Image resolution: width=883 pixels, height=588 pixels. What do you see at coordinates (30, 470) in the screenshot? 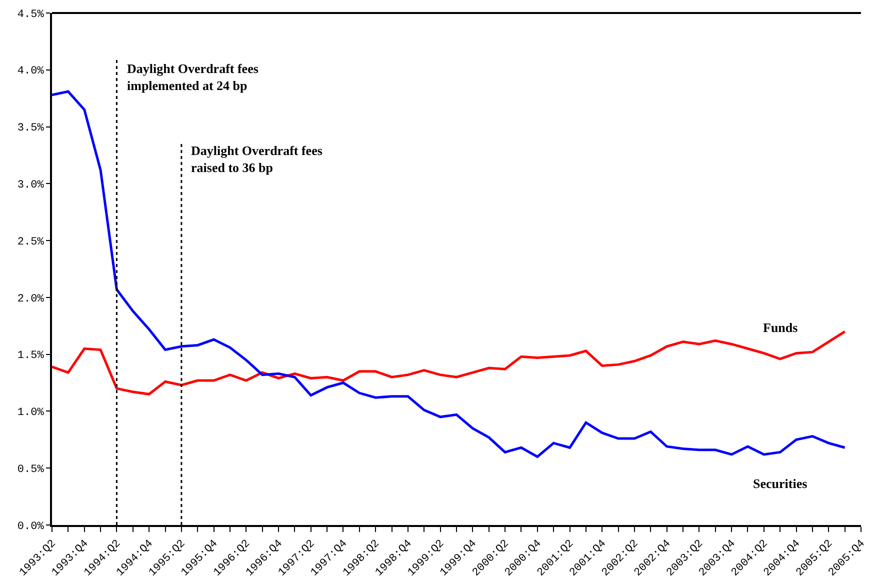
I see `y-tick-label: 0.5%` at bounding box center [30, 470].